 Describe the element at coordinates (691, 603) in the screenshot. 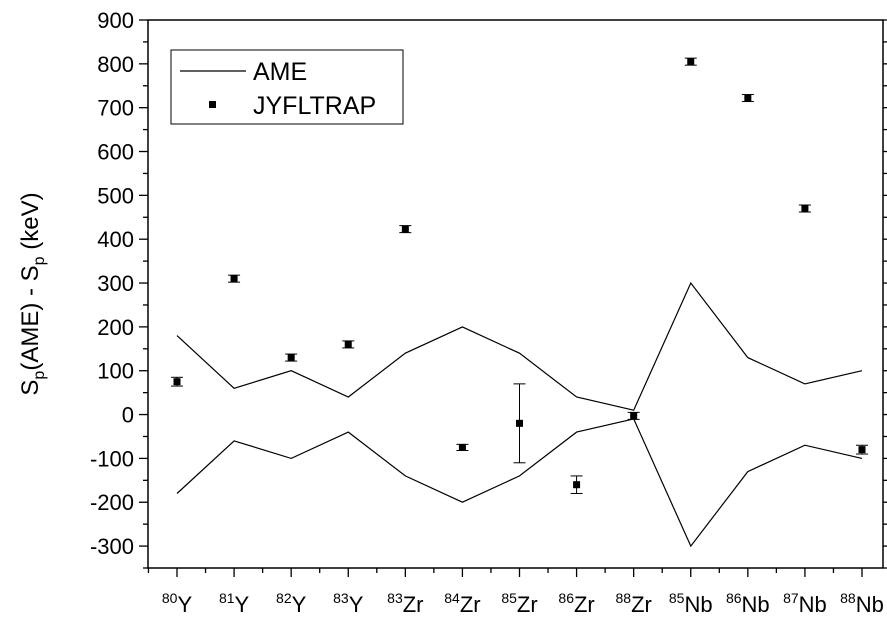

I see `x-tick-label: 85Nb` at that location.